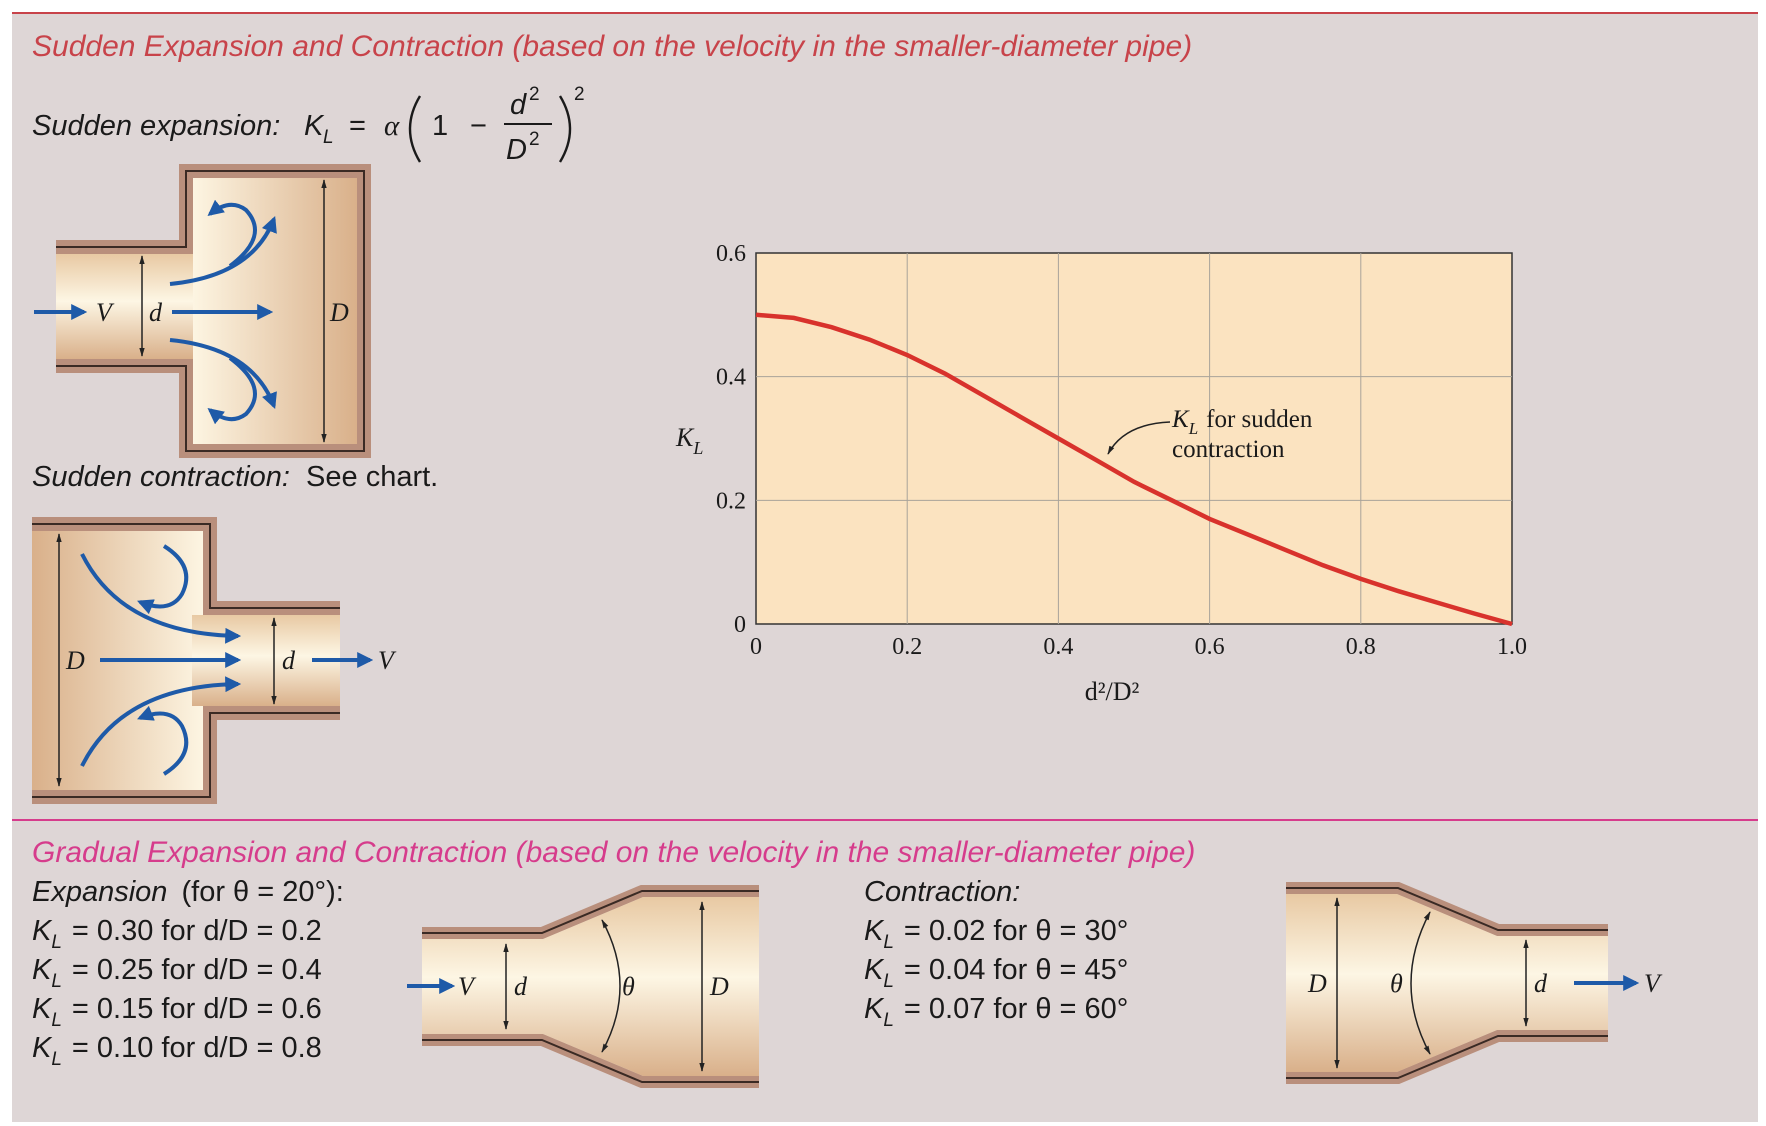 The image size is (1766, 1126). I want to click on series-kl-sudden-contraction, so click(1134, 469).